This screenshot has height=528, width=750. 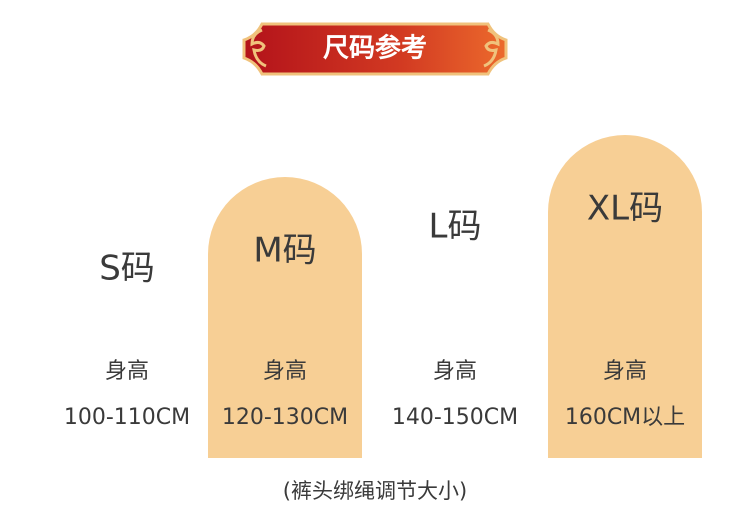 I want to click on size-label: M码, so click(x=284, y=251).